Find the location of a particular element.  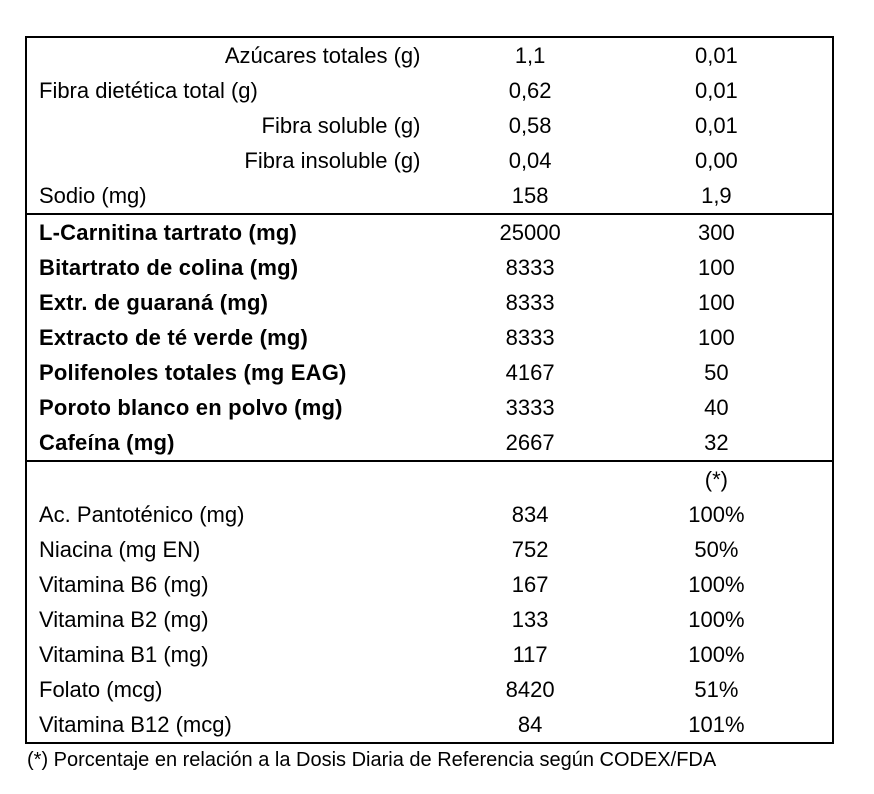

nutrient-label: Niacina (mg EN) is located at coordinates (120, 549).